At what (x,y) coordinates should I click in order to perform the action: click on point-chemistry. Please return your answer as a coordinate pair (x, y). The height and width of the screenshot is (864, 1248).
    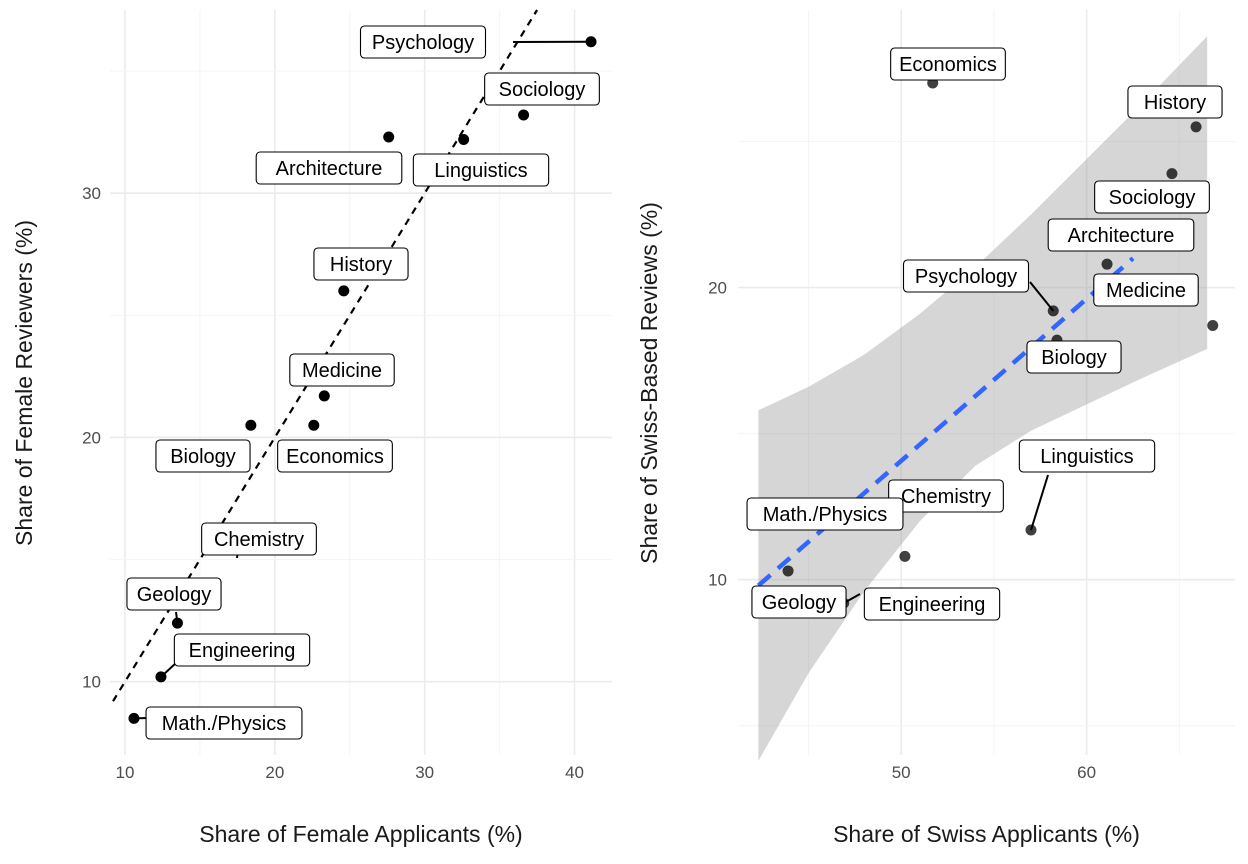
    Looking at the image, I should click on (905, 556).